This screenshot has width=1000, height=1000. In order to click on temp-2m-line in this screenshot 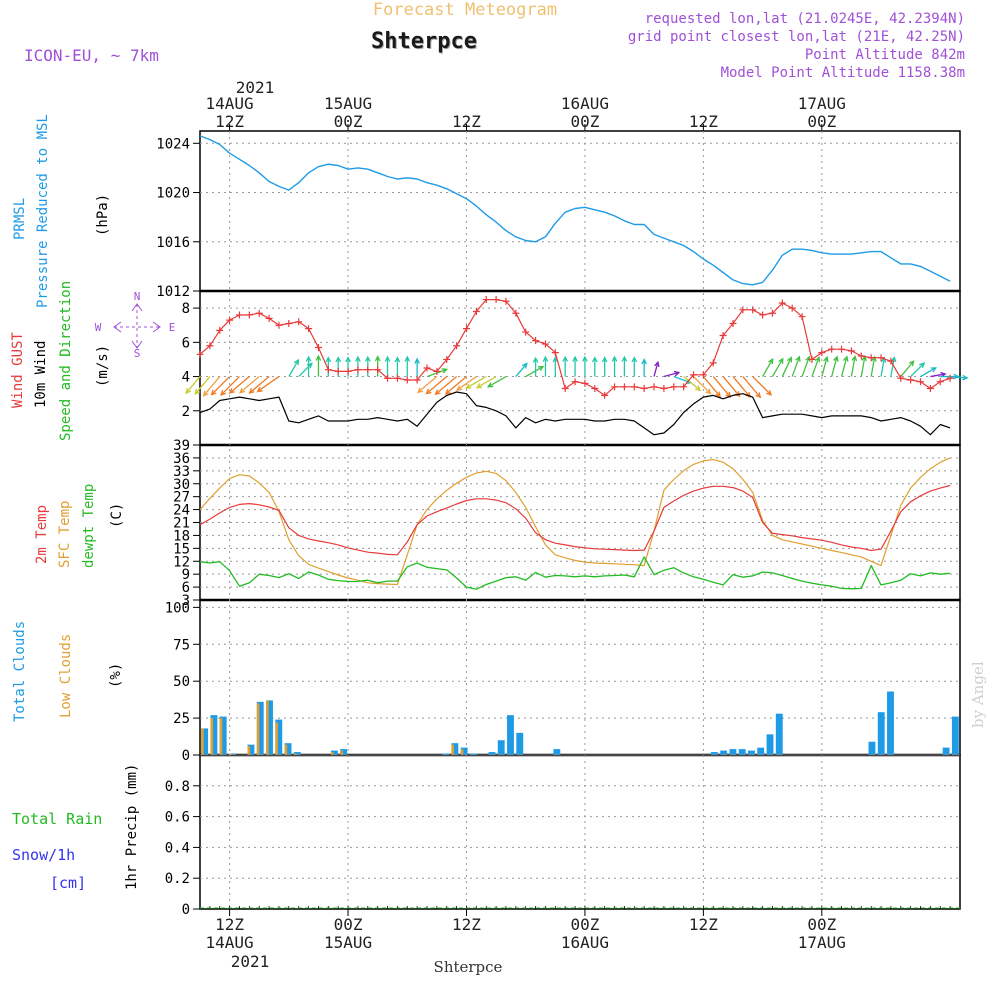, I will do `click(575, 520)`.